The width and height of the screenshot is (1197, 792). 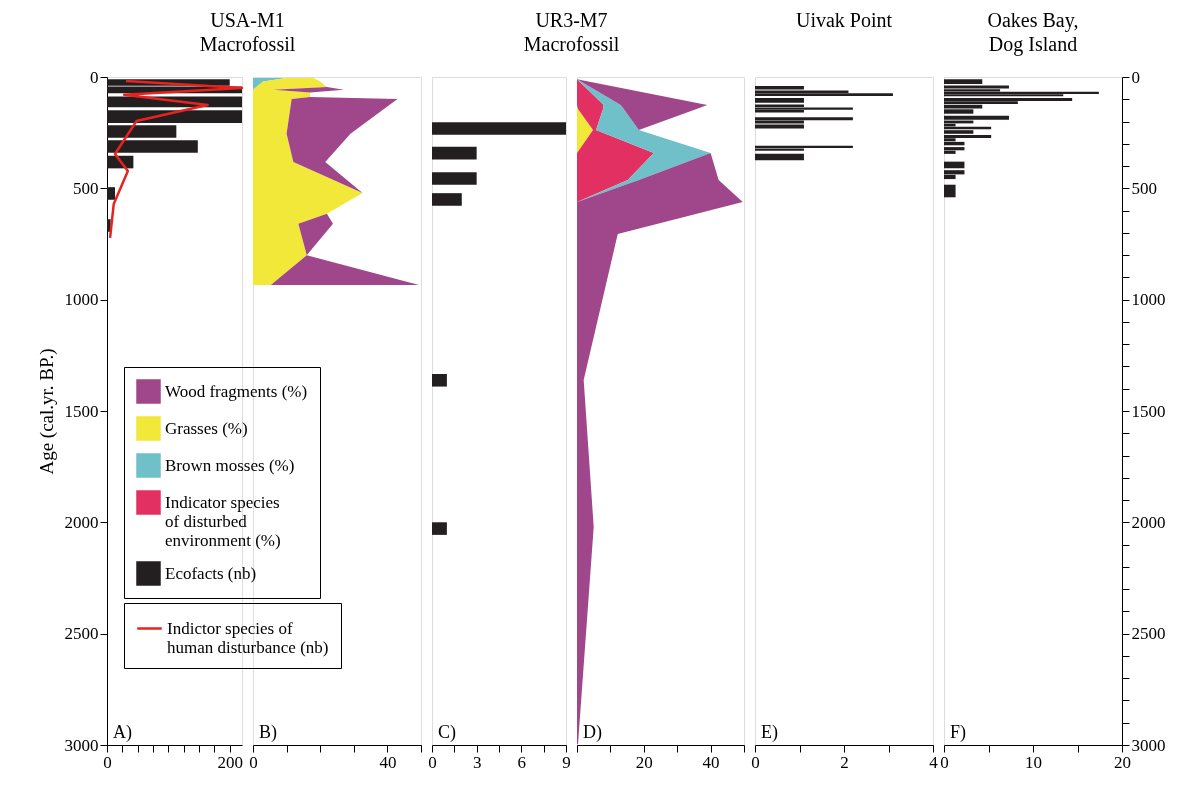 What do you see at coordinates (223, 521) in the screenshot?
I see `legend-label: Indicator species of disturbed environment (%)` at bounding box center [223, 521].